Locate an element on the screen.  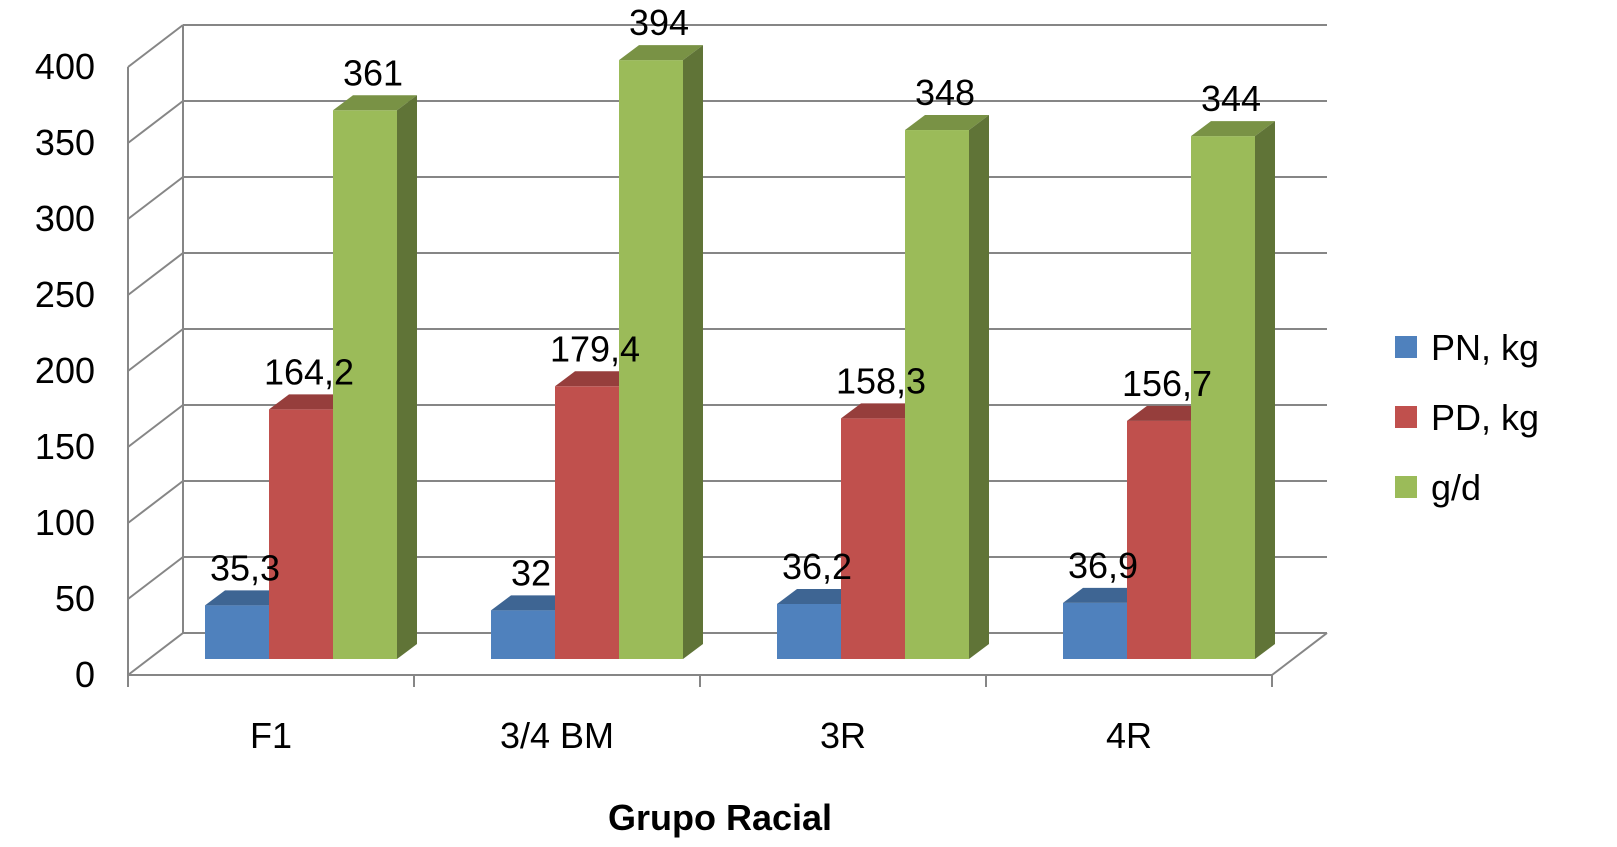
data-label: 179,4 is located at coordinates (595, 348).